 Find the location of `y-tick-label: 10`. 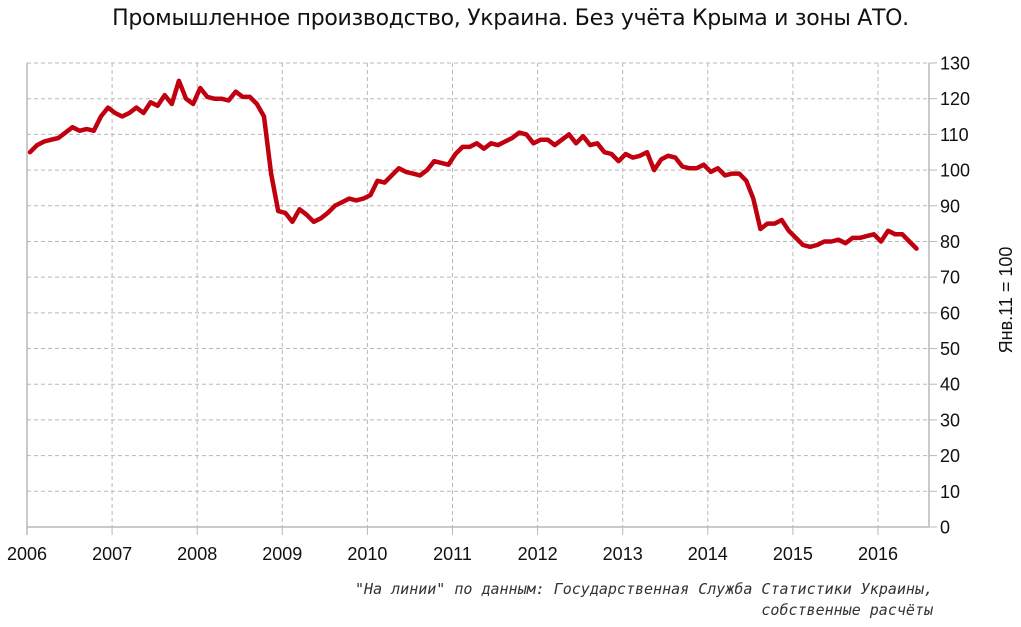

y-tick-label: 10 is located at coordinates (950, 492).